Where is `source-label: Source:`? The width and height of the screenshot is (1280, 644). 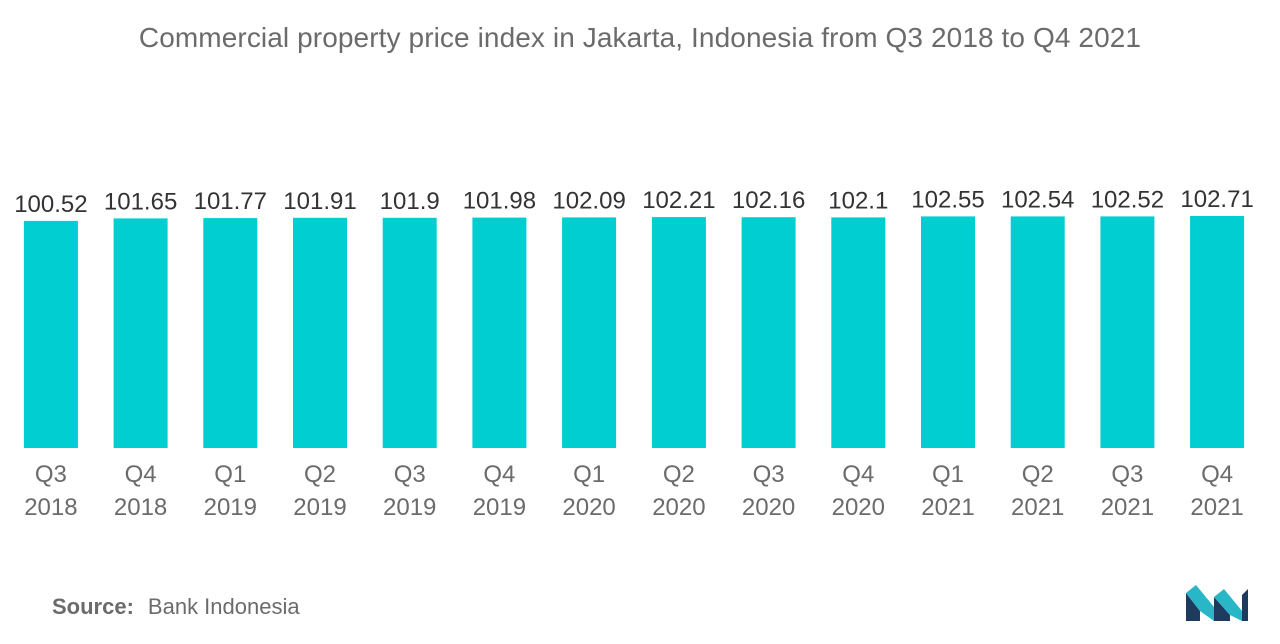 source-label: Source: is located at coordinates (93, 606).